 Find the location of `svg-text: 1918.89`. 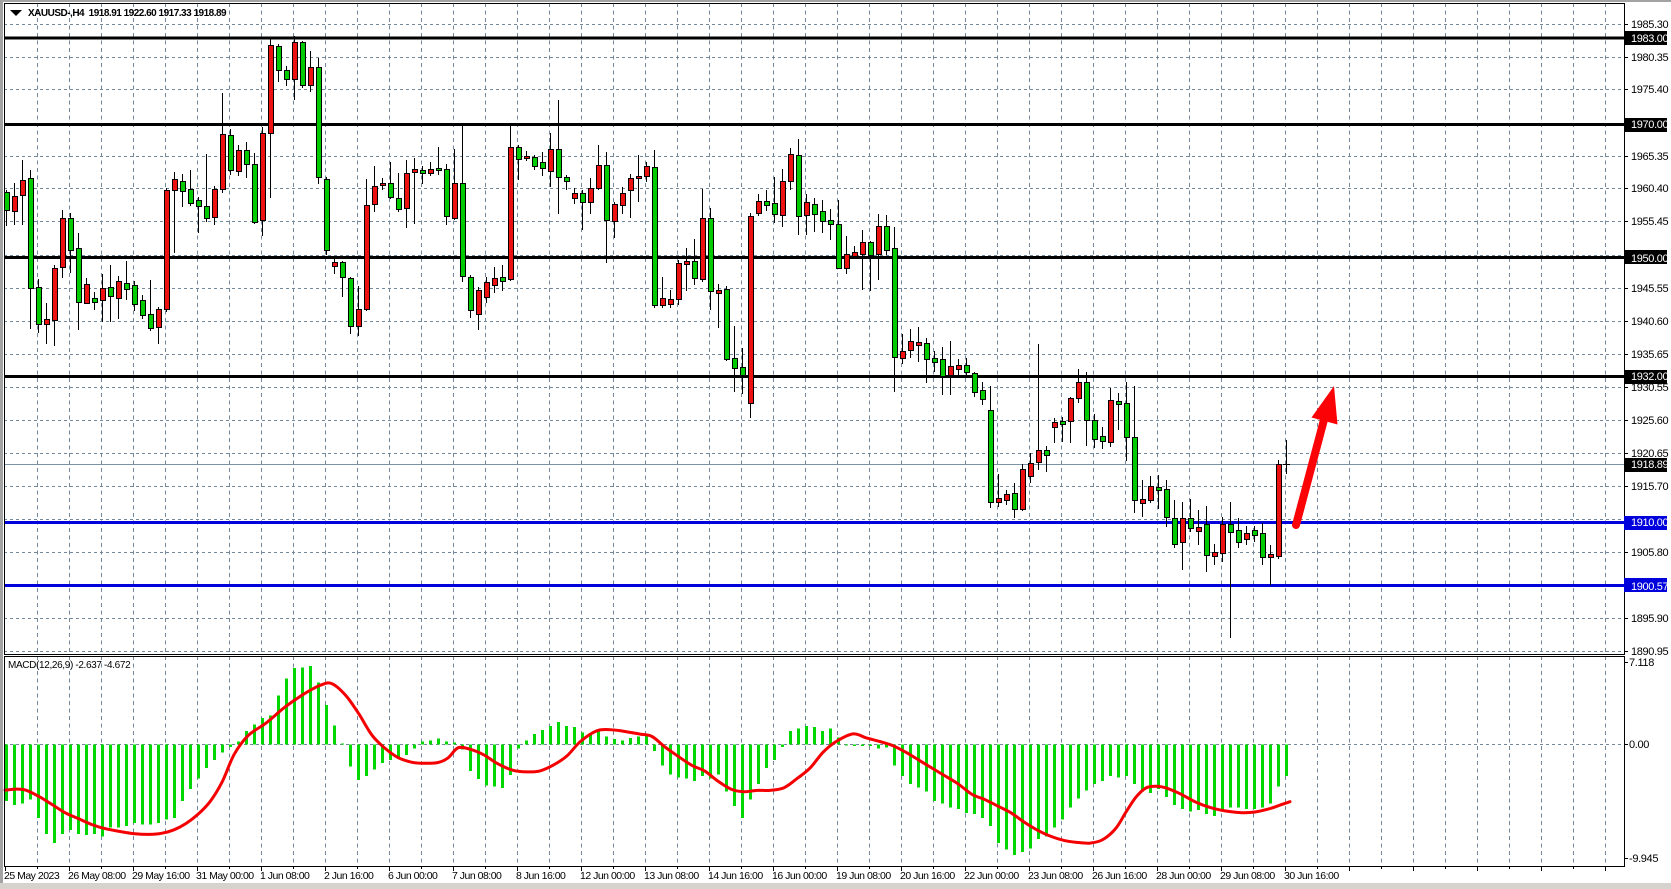

svg-text: 1918.89 is located at coordinates (1650, 465).